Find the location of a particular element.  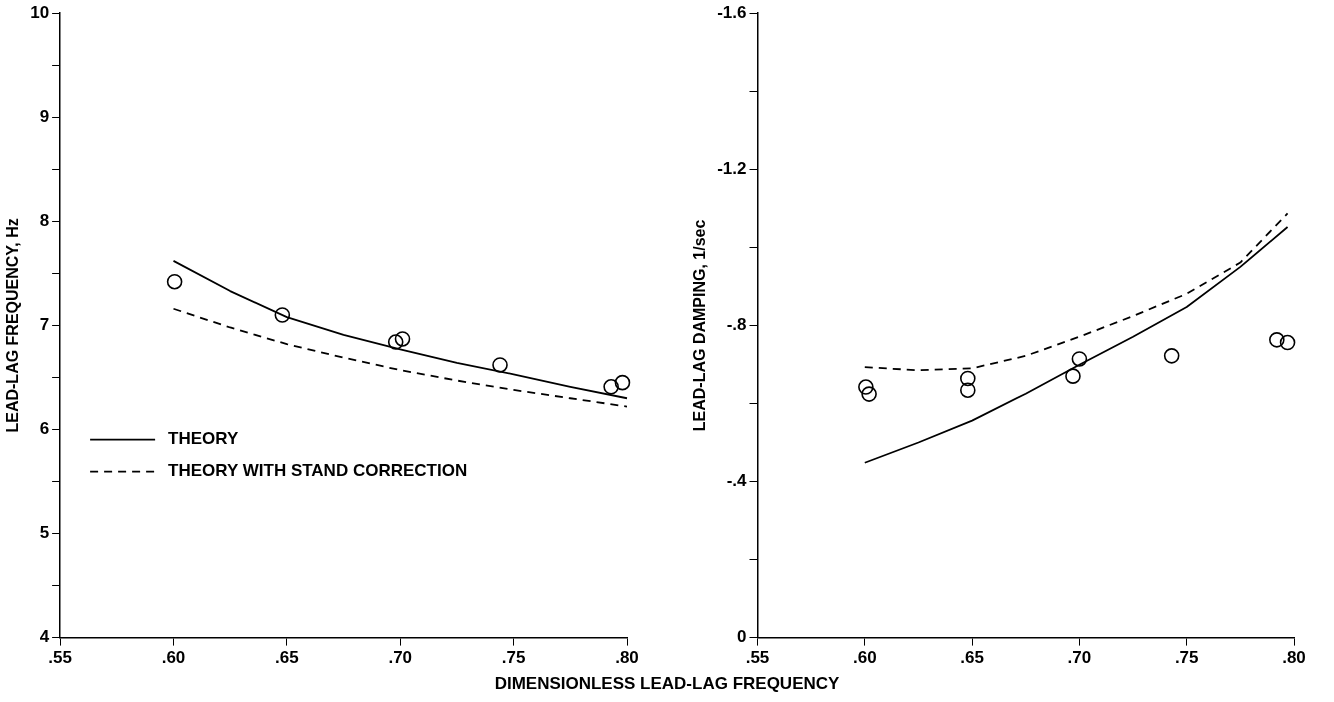

y-axis-title: LEAD-LAG FREQUENCY, Hz is located at coordinates (13, 325).